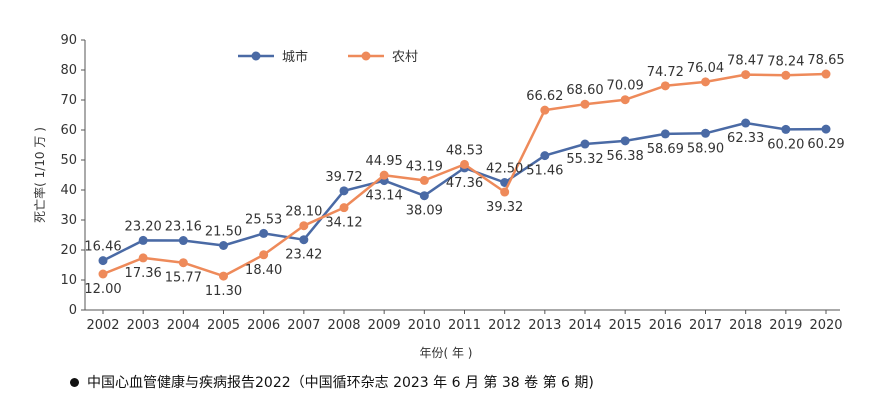 This screenshot has height=401, width=891. What do you see at coordinates (384, 161) in the screenshot?
I see `data-label: 44.95` at bounding box center [384, 161].